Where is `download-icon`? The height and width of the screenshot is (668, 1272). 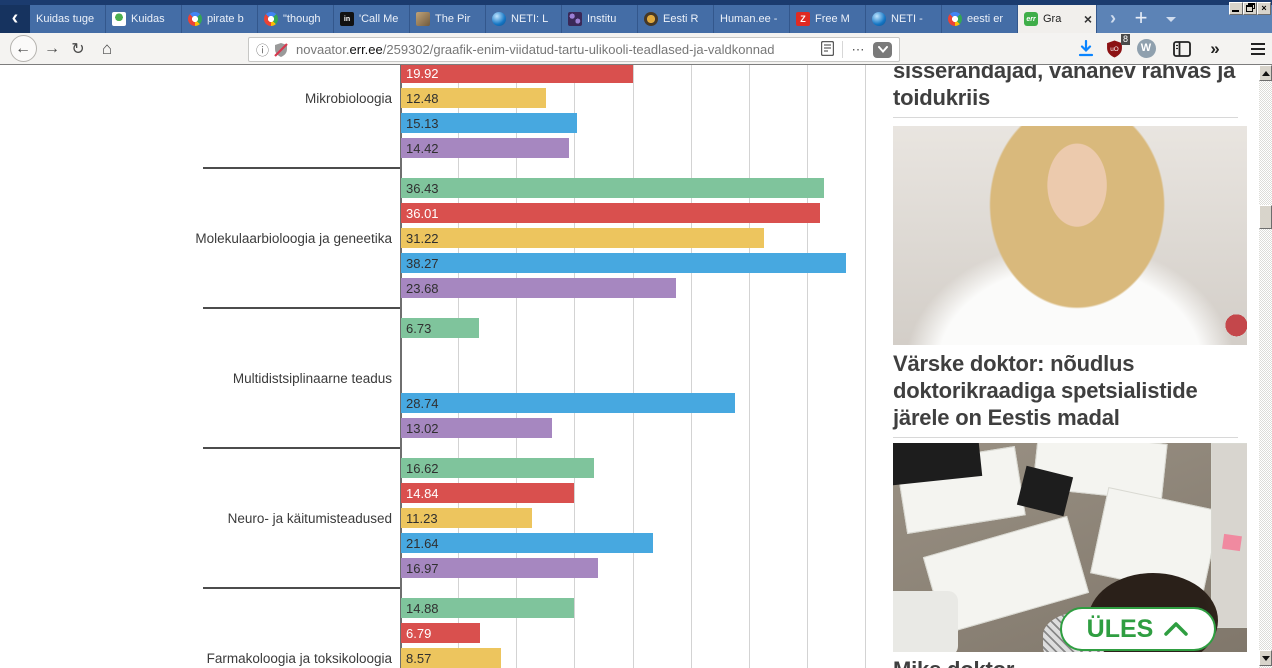 download-icon is located at coordinates (1086, 48).